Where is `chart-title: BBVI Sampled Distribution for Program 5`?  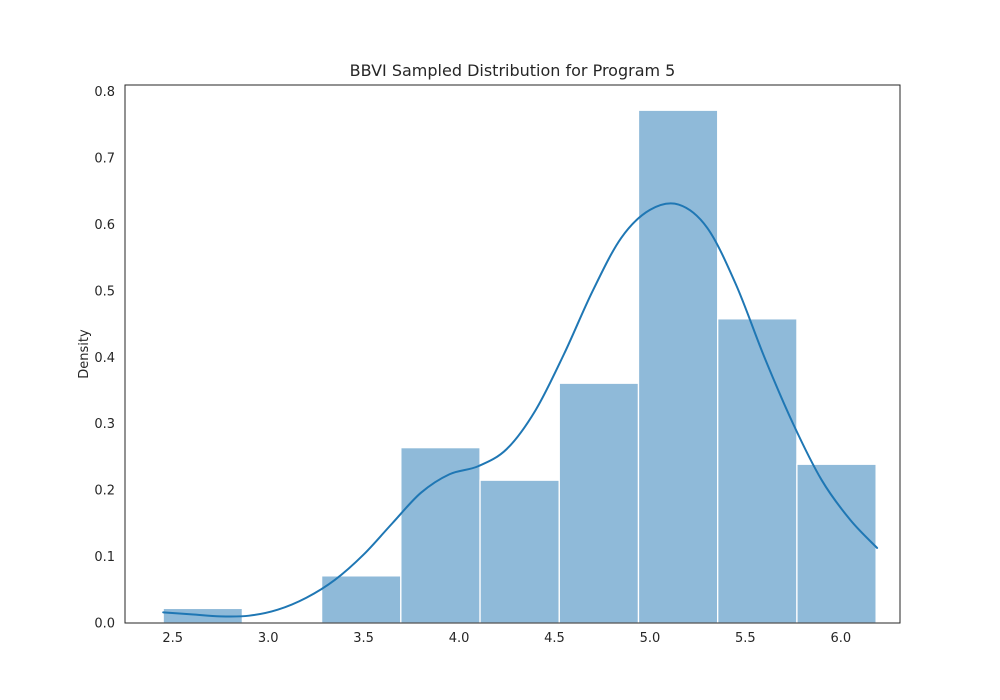 chart-title: BBVI Sampled Distribution for Program 5 is located at coordinates (513, 70).